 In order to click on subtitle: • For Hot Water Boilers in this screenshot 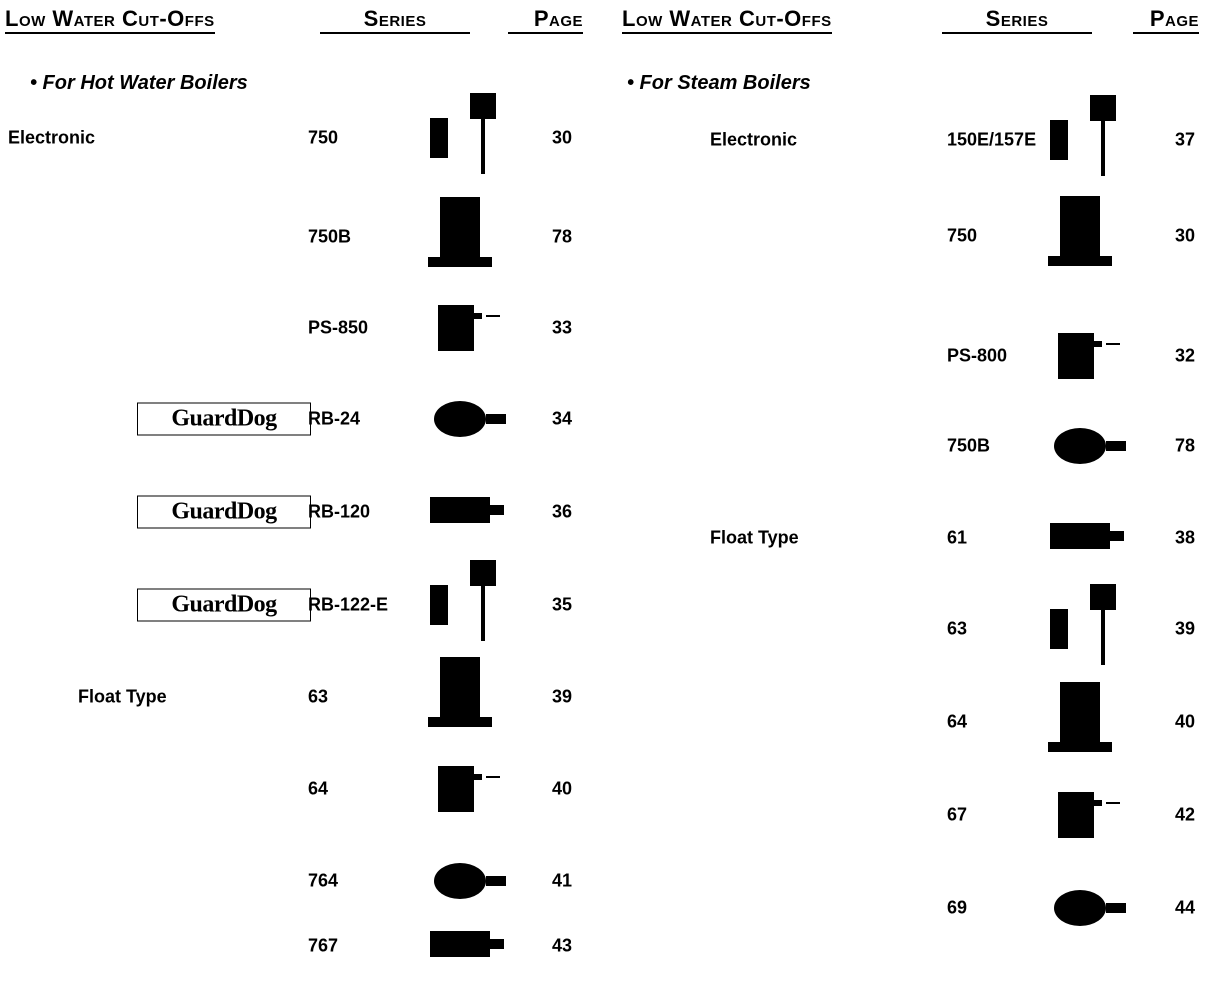, I will do `click(139, 83)`.